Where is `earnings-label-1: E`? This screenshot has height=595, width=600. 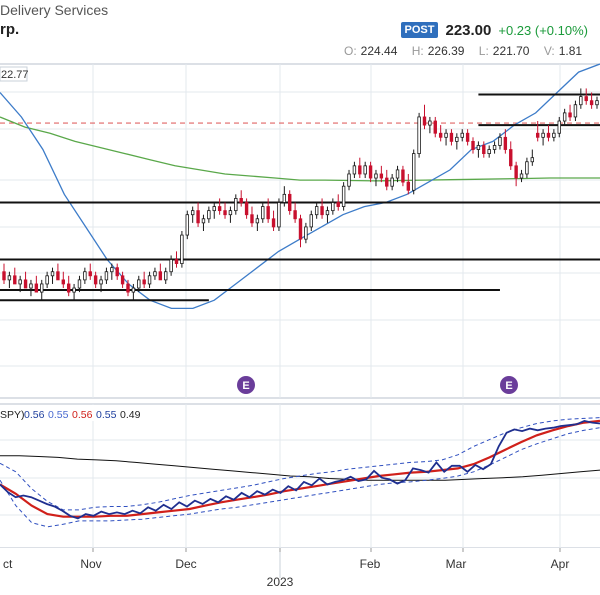
earnings-label-1: E is located at coordinates (508, 386).